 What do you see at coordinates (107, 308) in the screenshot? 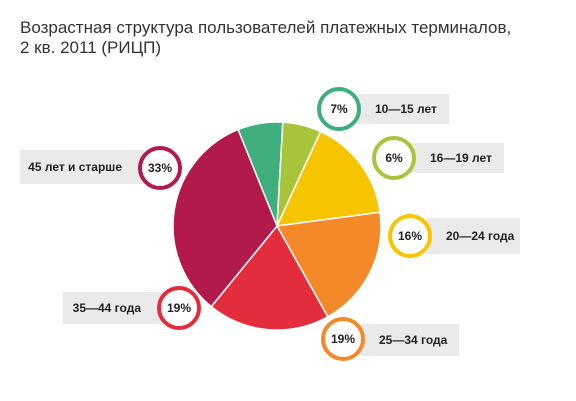
I see `category-label: 35—44 года` at bounding box center [107, 308].